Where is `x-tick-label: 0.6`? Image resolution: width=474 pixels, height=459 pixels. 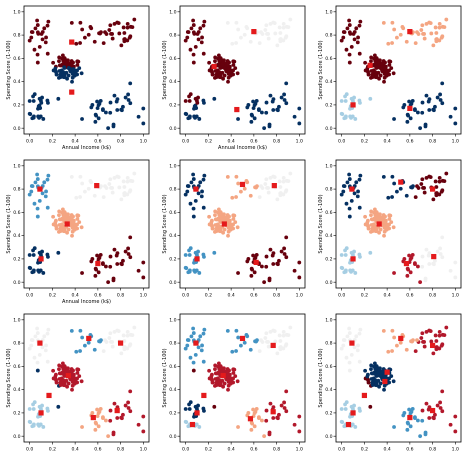 x-tick-label: 0.6 is located at coordinates (97, 296).